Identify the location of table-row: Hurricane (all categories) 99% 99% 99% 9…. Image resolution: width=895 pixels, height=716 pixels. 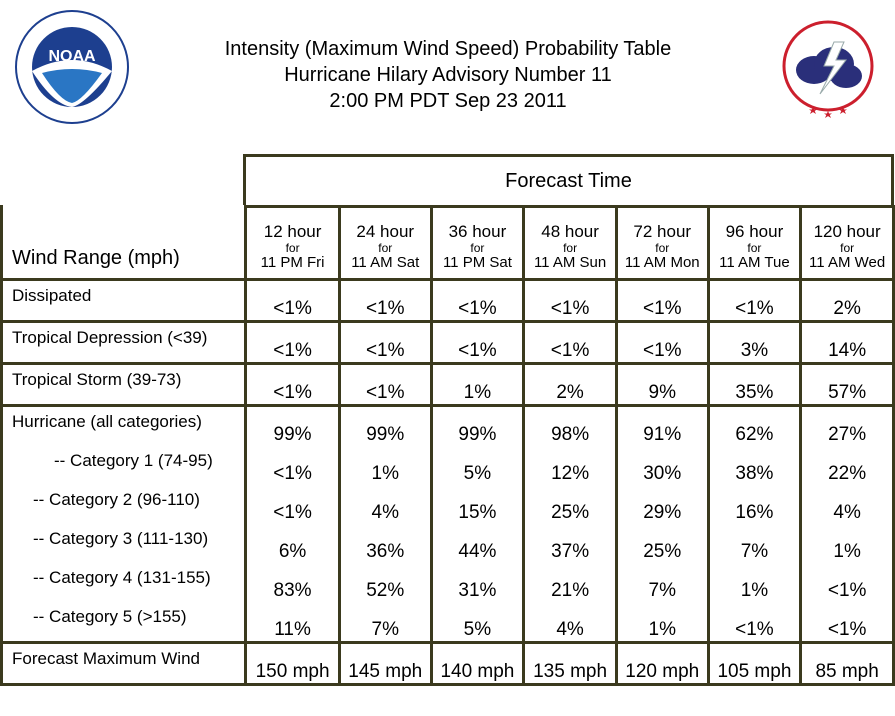
(447, 425).